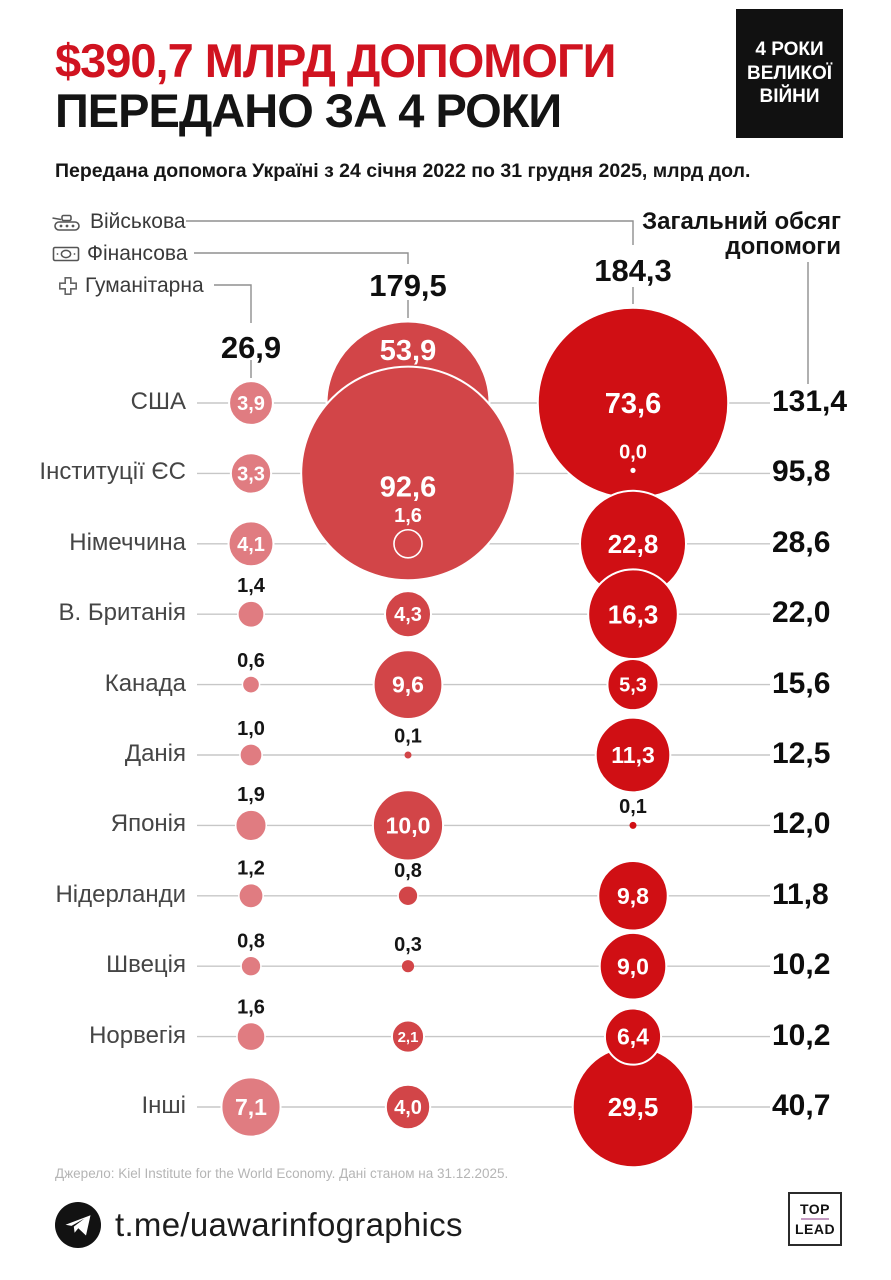 The image size is (891, 1280). Describe the element at coordinates (308, 111) in the screenshot. I see `title-rest: ПЕРЕДАНО ЗА 4 РОКИ` at that location.